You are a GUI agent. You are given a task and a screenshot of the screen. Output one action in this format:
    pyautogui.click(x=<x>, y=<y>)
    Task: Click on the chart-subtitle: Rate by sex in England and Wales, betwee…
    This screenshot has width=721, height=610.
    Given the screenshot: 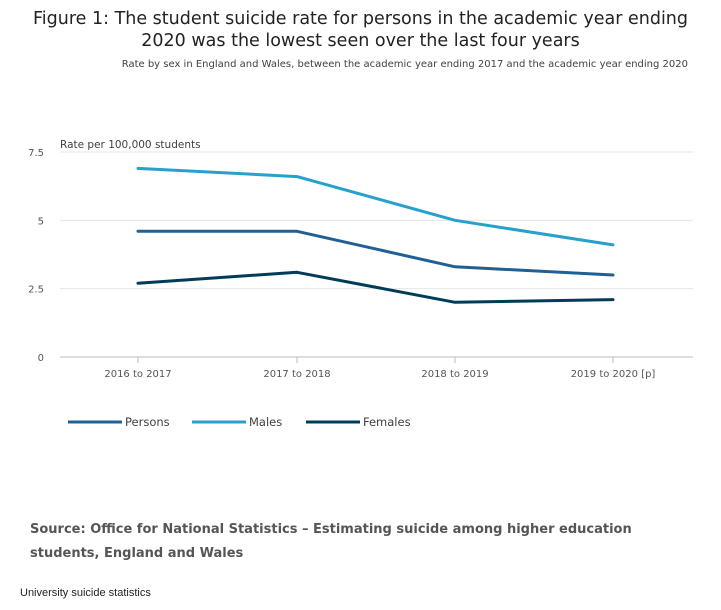 What is the action you would take?
    pyautogui.click(x=404, y=64)
    